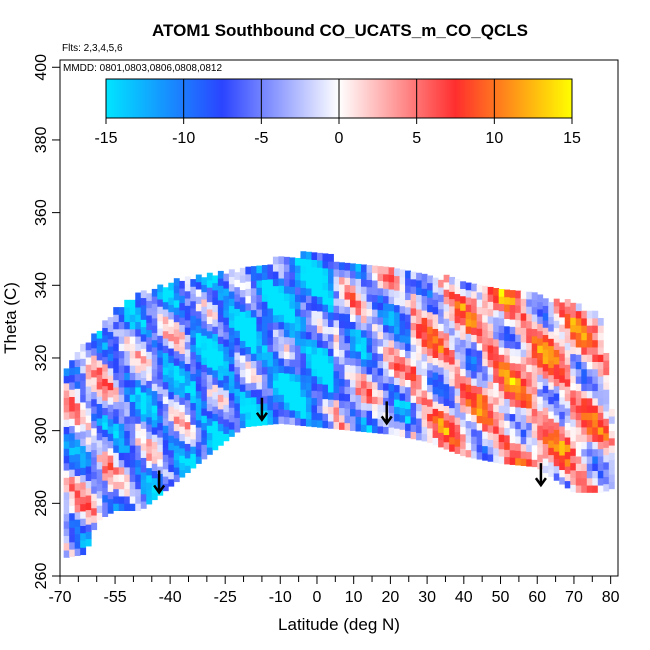 The height and width of the screenshot is (650, 650). What do you see at coordinates (115, 597) in the screenshot?
I see `x-tick-label: -55` at bounding box center [115, 597].